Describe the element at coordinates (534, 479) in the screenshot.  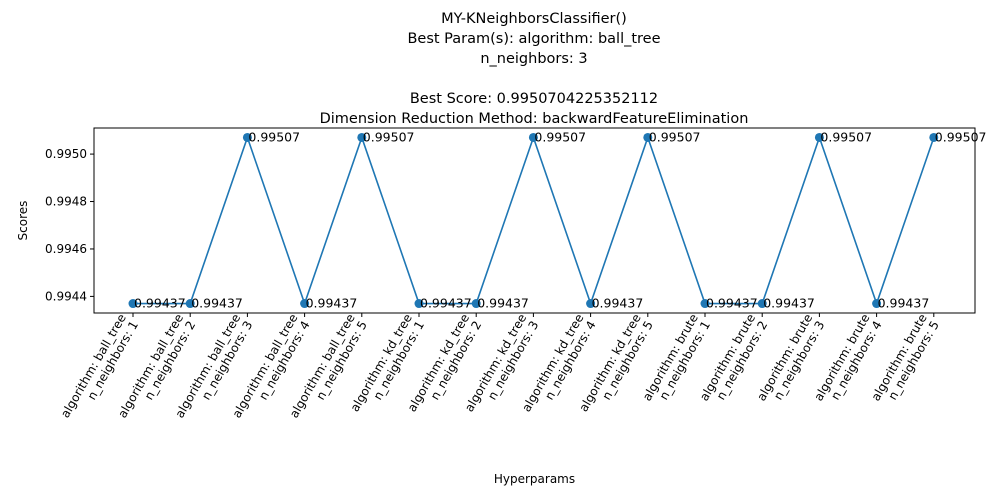
I see `x-axis-label: Hyperparams` at that location.